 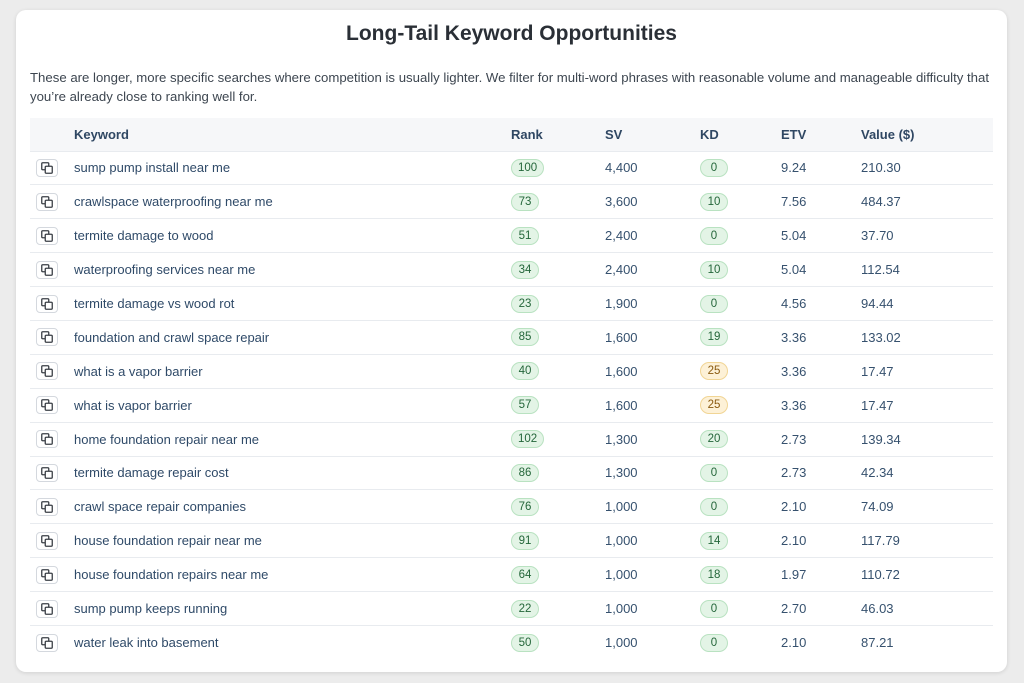 I want to click on keyword-cell: termite damage vs wood rot, so click(x=154, y=303).